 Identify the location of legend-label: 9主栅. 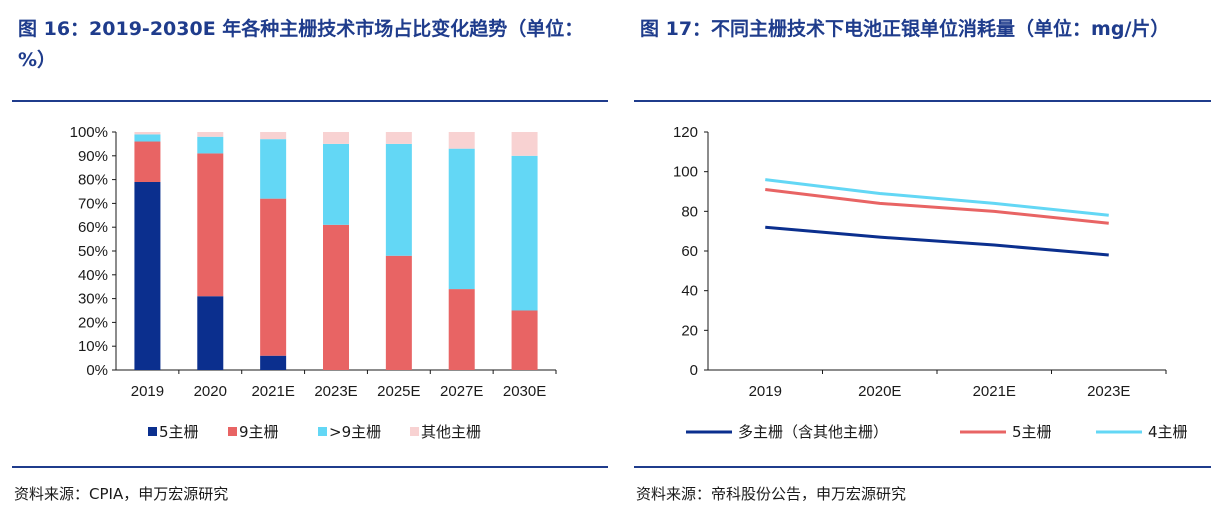
(259, 432).